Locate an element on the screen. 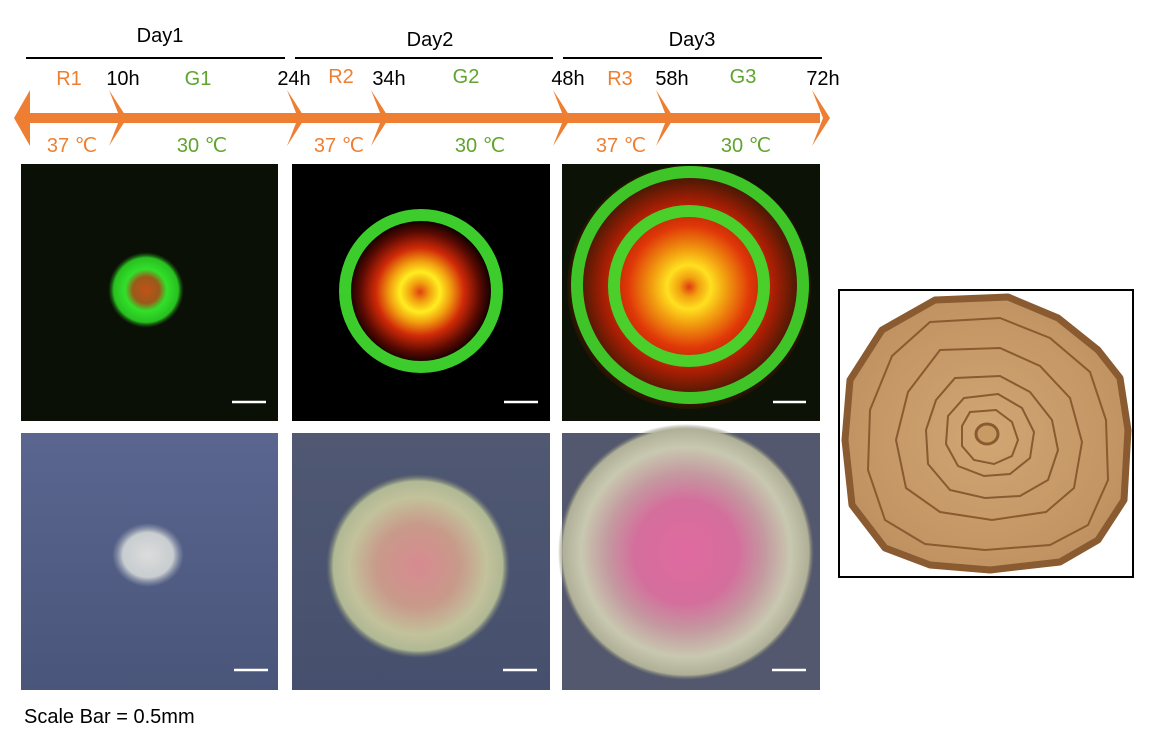  timeline-arrow is located at coordinates (422, 118).